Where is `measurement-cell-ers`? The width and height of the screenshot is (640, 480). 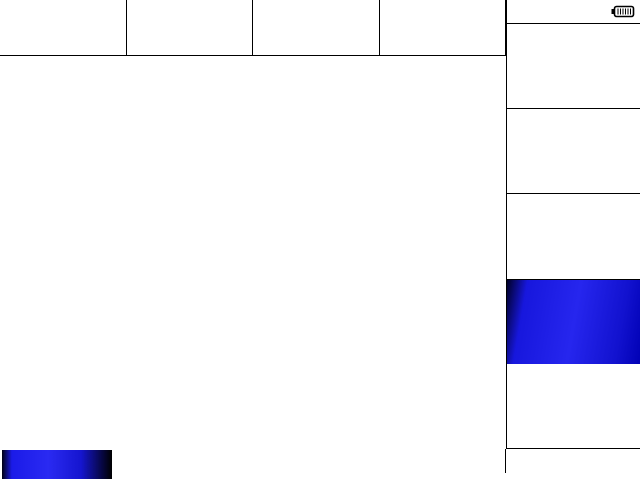 measurement-cell-ers is located at coordinates (443, 27).